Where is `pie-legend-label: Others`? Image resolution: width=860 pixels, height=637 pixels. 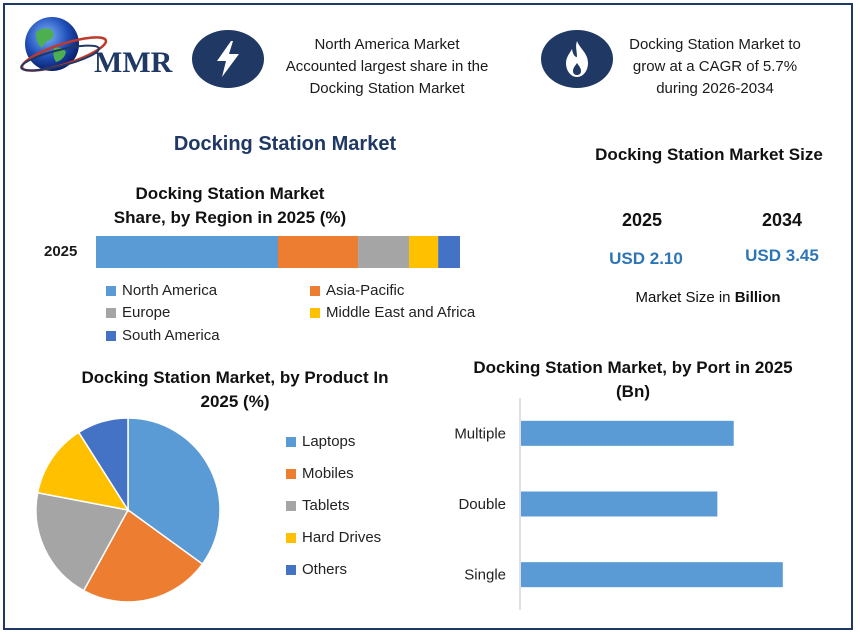 pie-legend-label: Others is located at coordinates (325, 569).